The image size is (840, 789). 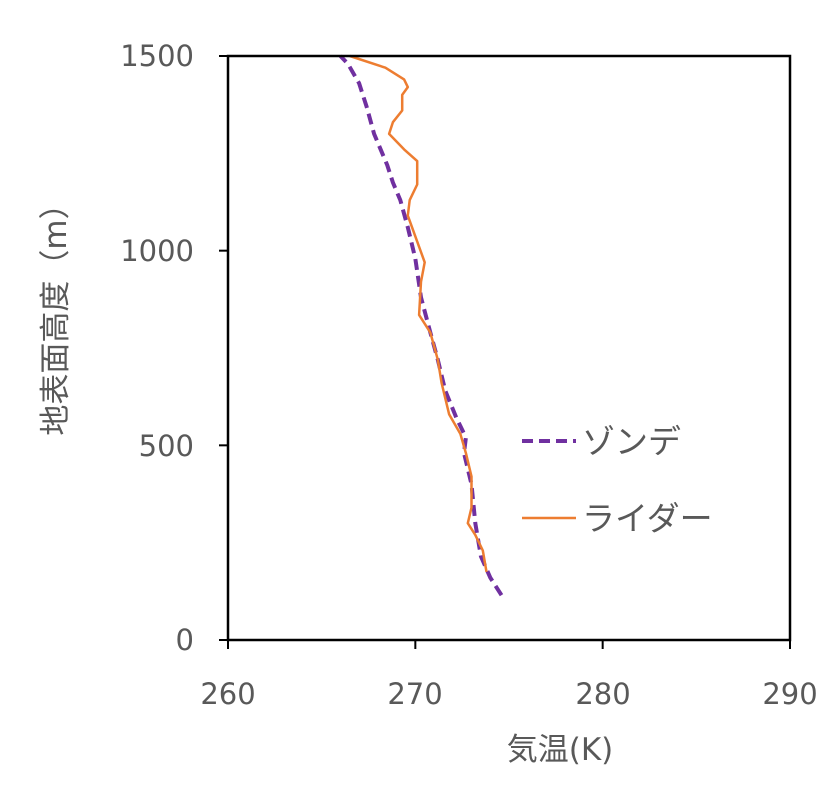 What do you see at coordinates (617, 480) in the screenshot?
I see `legend: ゾンデ ライダー` at bounding box center [617, 480].